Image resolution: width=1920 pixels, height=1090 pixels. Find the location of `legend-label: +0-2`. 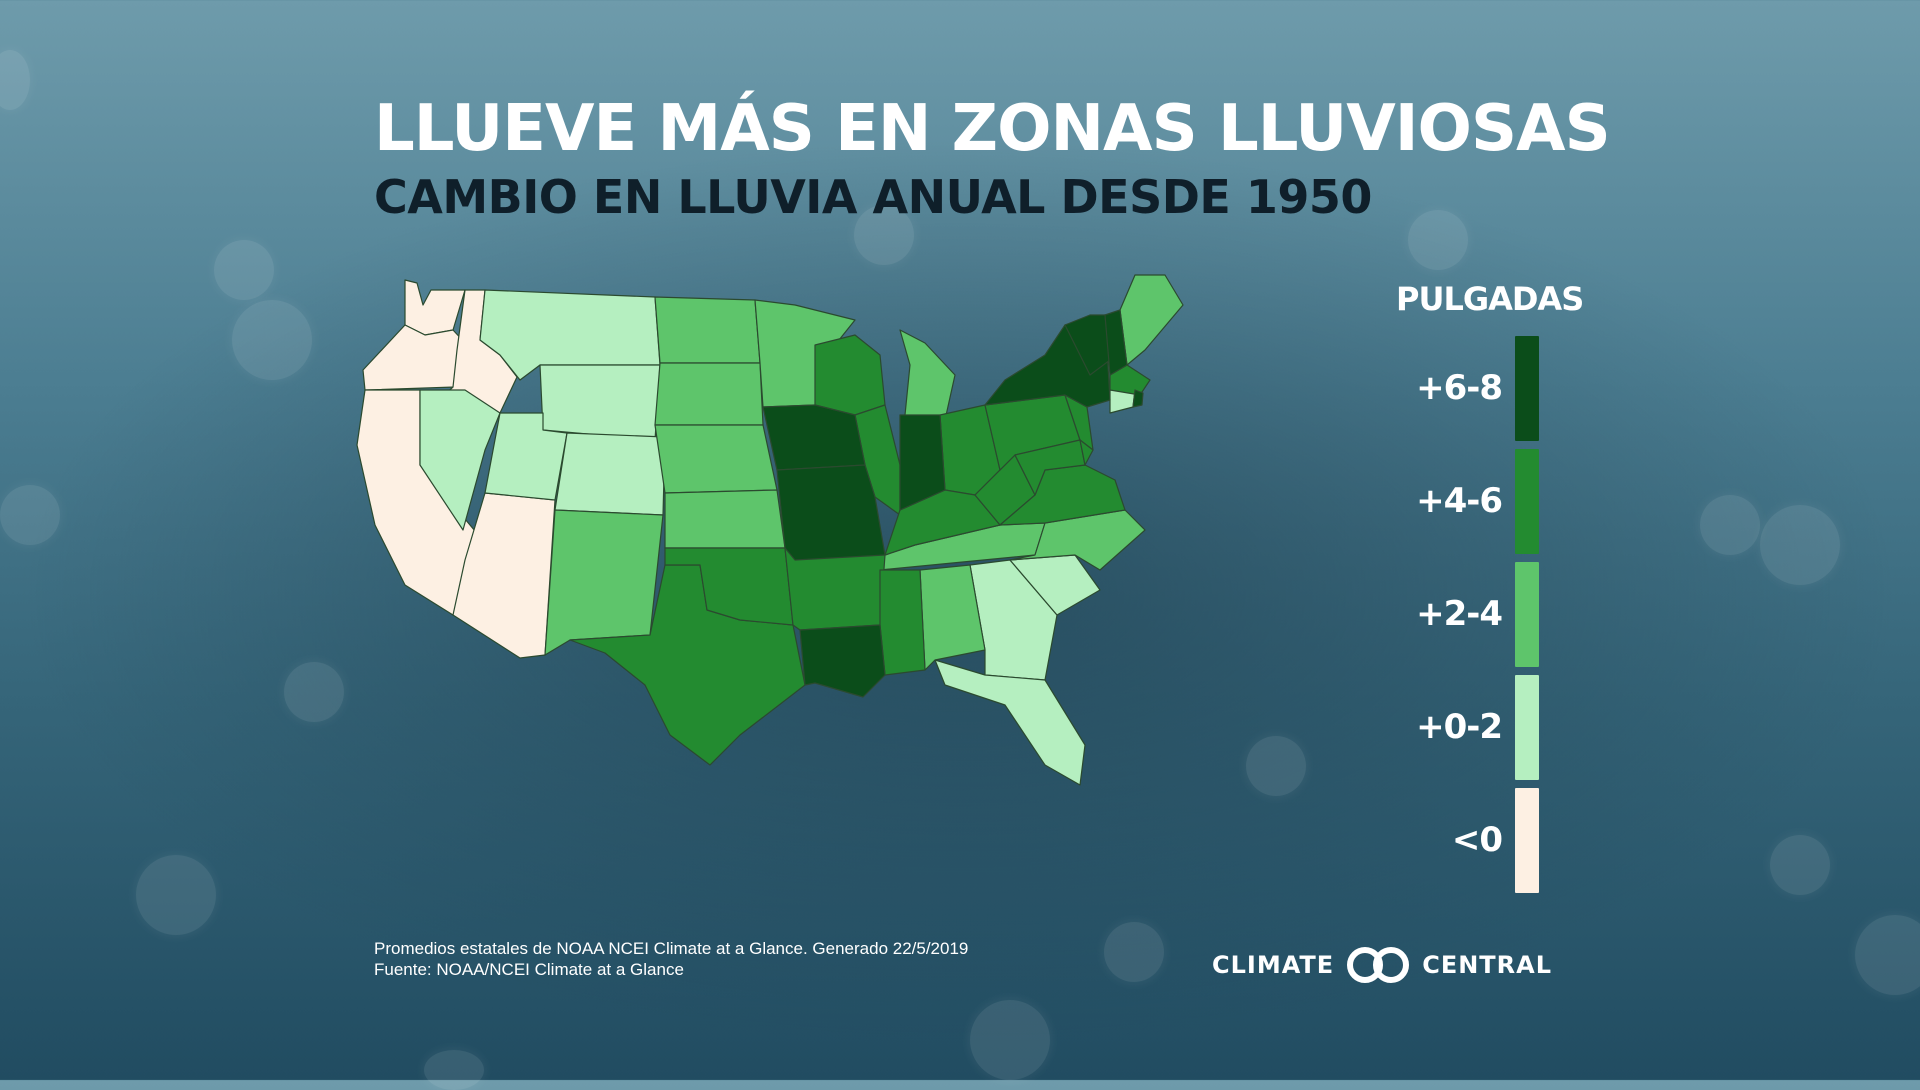

legend-label: +0-2 is located at coordinates (1459, 727).